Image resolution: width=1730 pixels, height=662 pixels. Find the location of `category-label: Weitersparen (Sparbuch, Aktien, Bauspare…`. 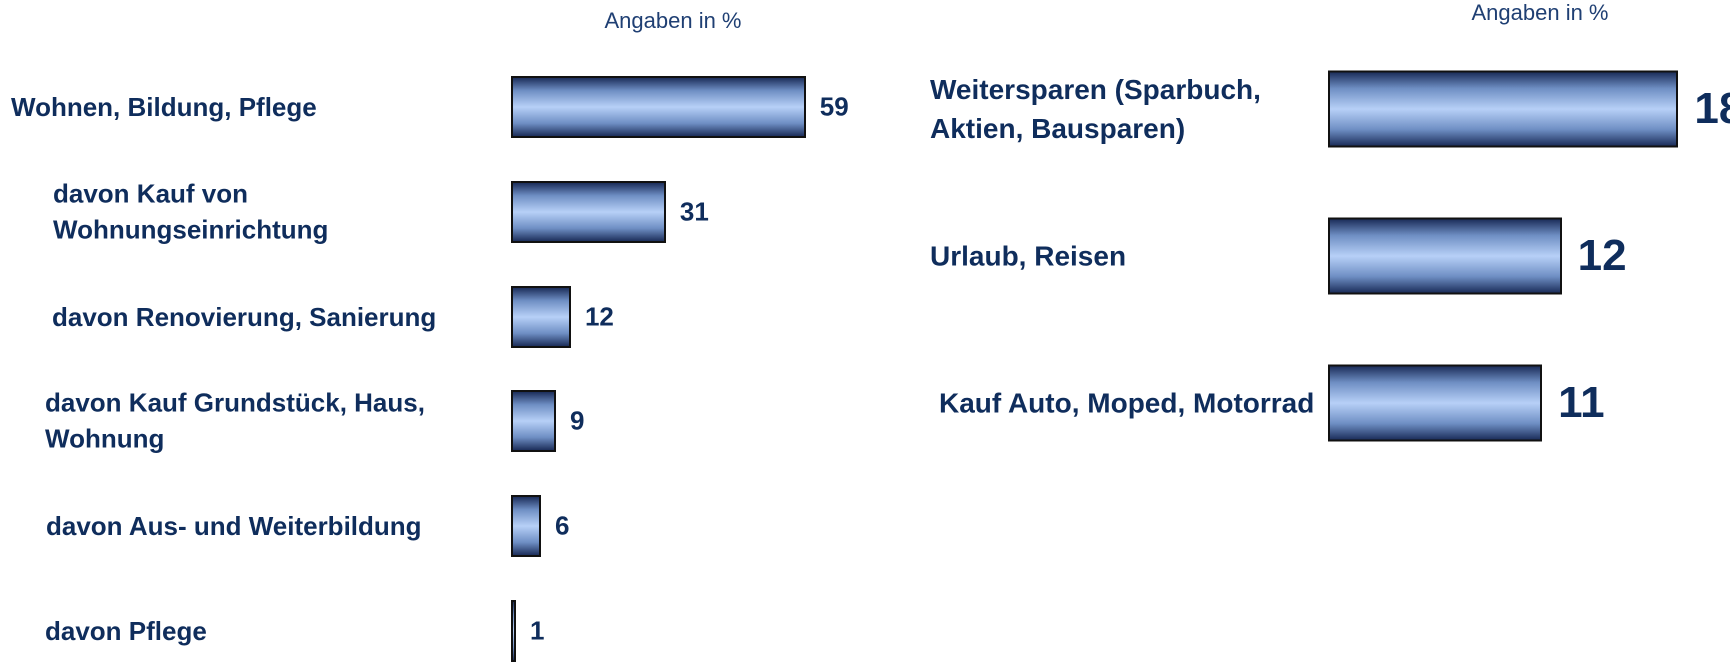

category-label: Weitersparen (Sparbuch, Aktien, Bauspare… is located at coordinates (1095, 108).